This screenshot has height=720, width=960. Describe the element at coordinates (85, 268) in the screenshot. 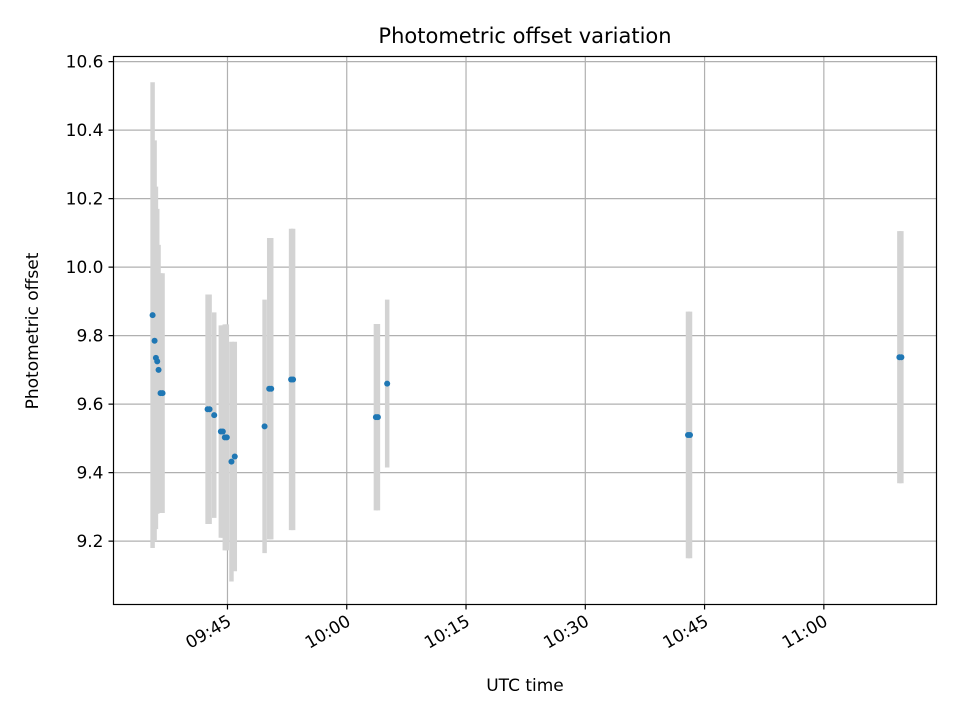

I see `y-tick-label: 10.0` at that location.